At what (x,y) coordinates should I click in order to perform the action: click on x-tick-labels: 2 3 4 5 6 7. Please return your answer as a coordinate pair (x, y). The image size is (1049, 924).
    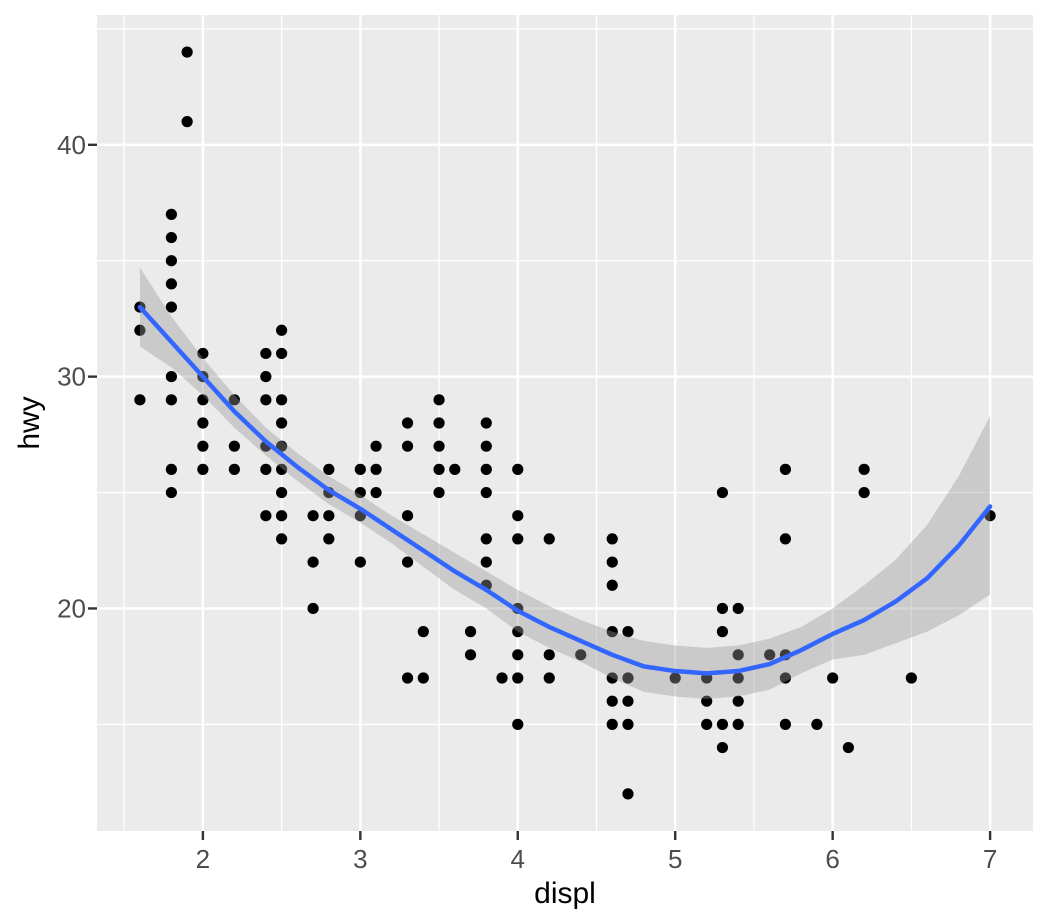
    Looking at the image, I should click on (597, 859).